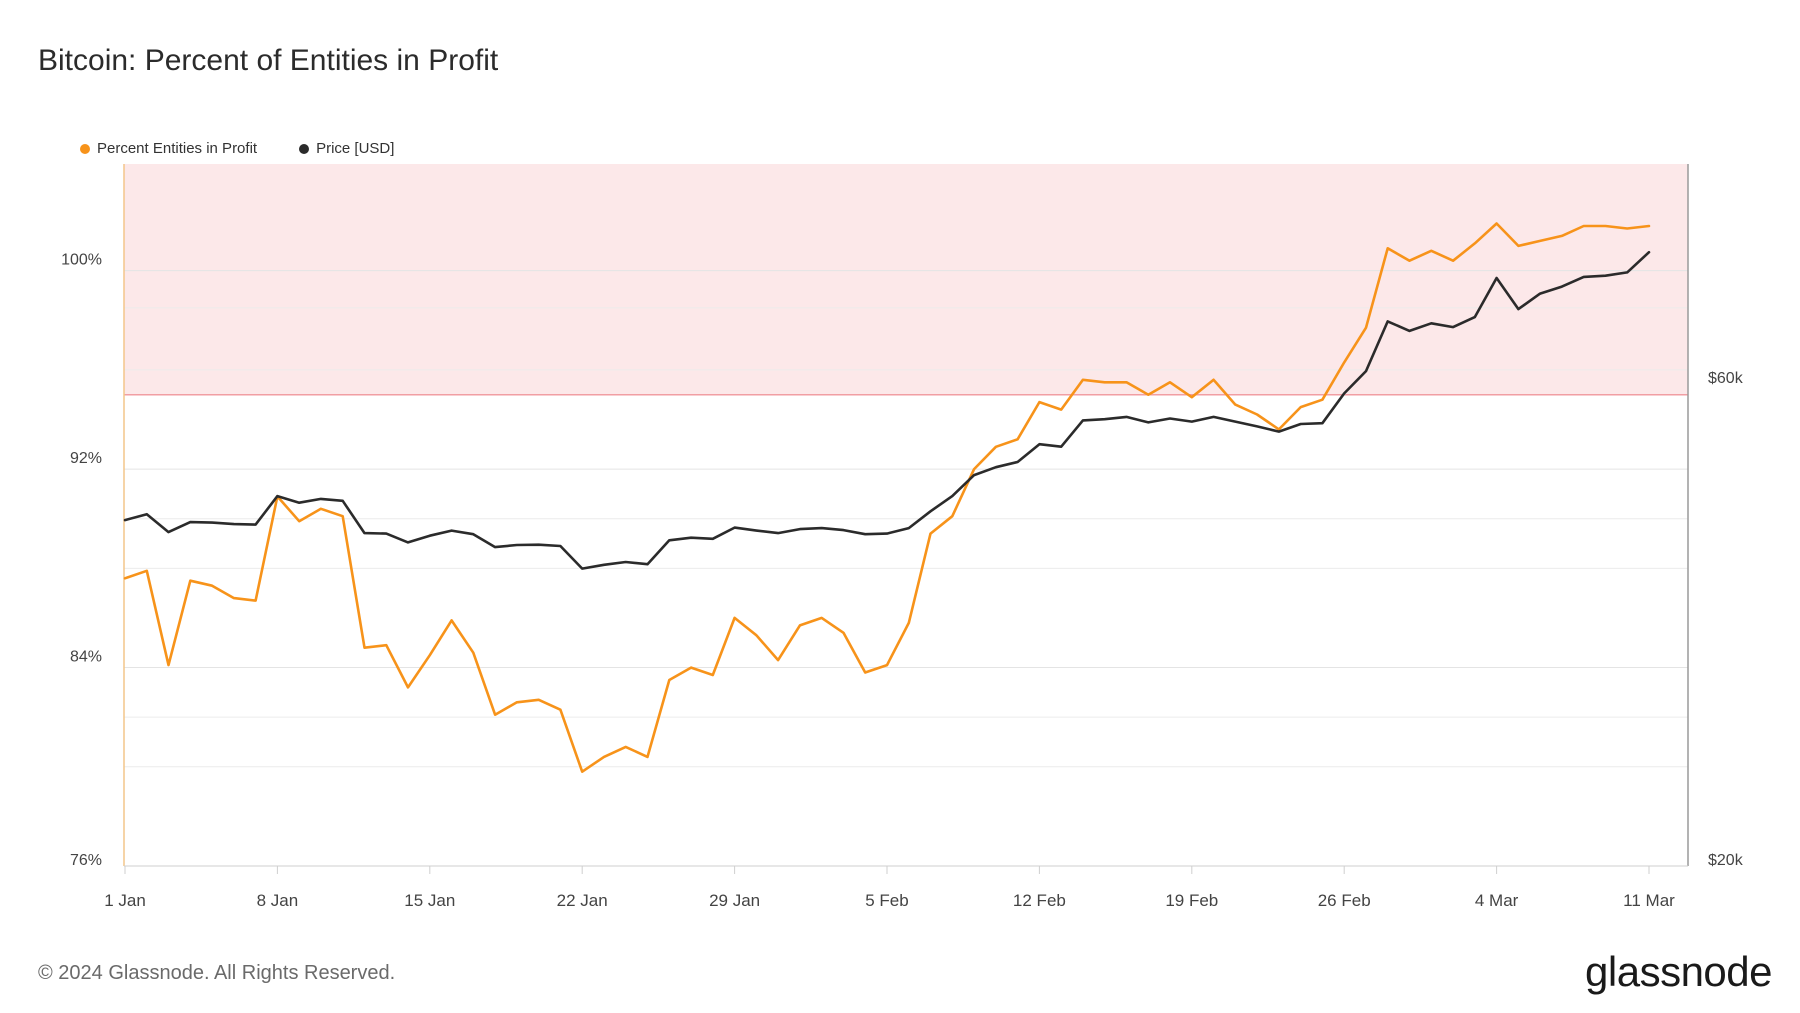 The width and height of the screenshot is (1800, 1013). I want to click on y-left-tick-label: 92%, so click(86, 458).